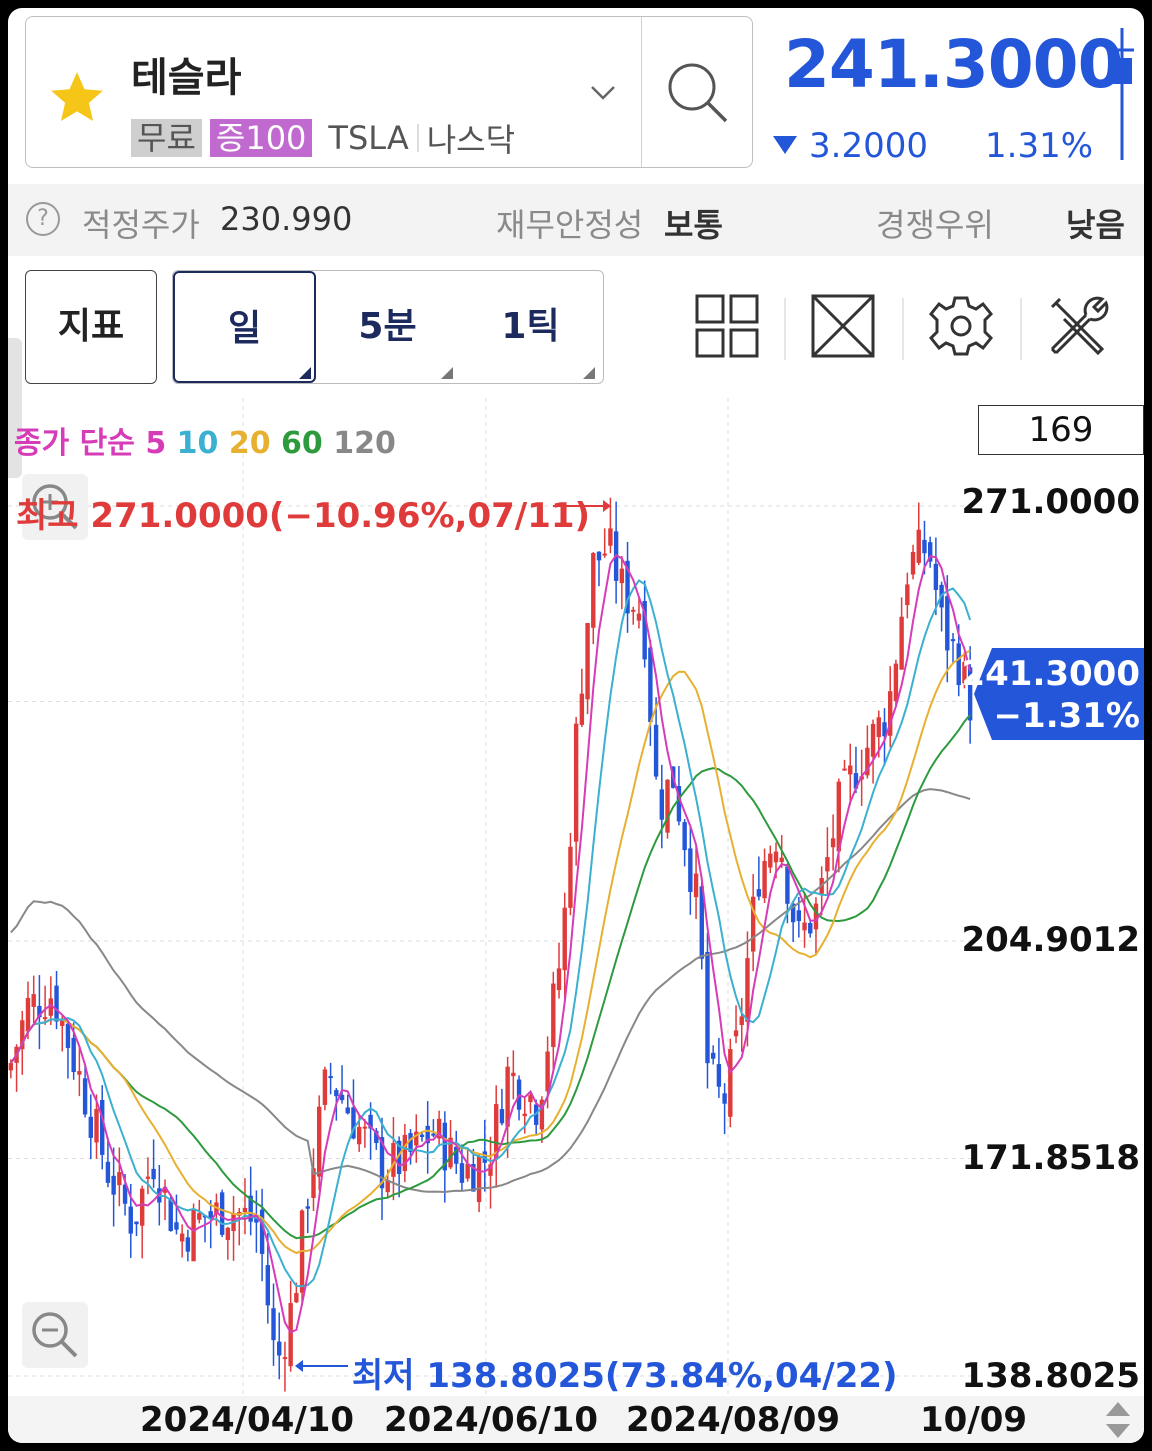 The width and height of the screenshot is (1152, 1451). I want to click on zoom-out-button, so click(55, 1335).